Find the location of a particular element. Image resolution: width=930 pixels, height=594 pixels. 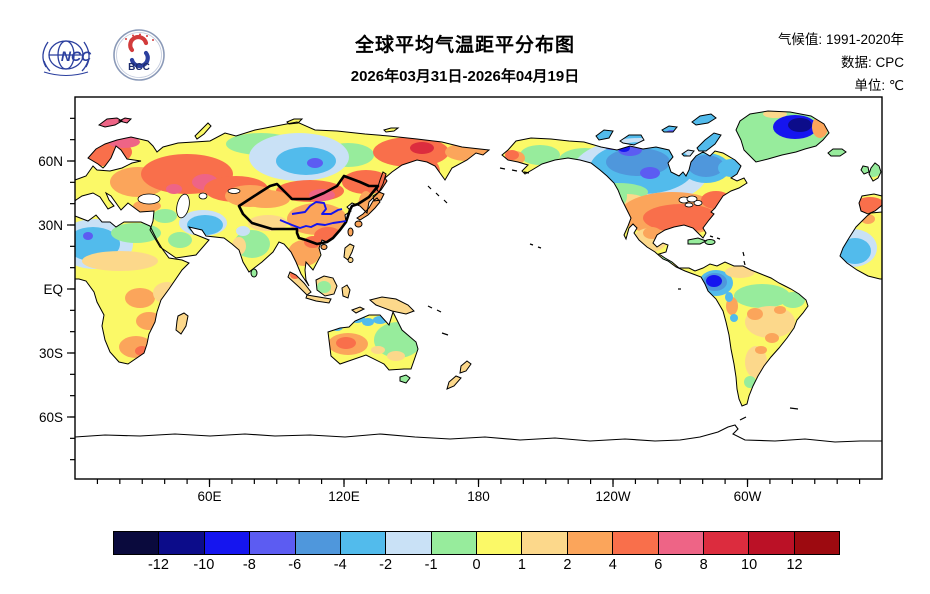

south-shetland is located at coordinates (743, 418).